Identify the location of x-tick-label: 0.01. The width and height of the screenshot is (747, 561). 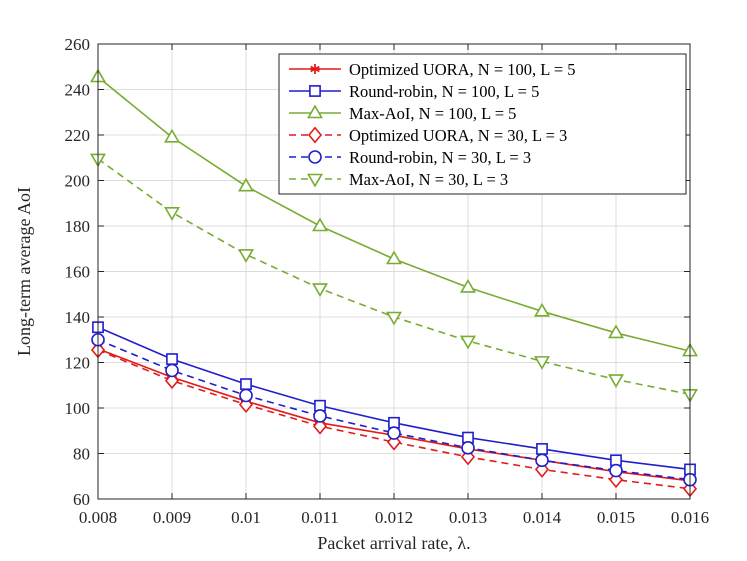
(246, 517).